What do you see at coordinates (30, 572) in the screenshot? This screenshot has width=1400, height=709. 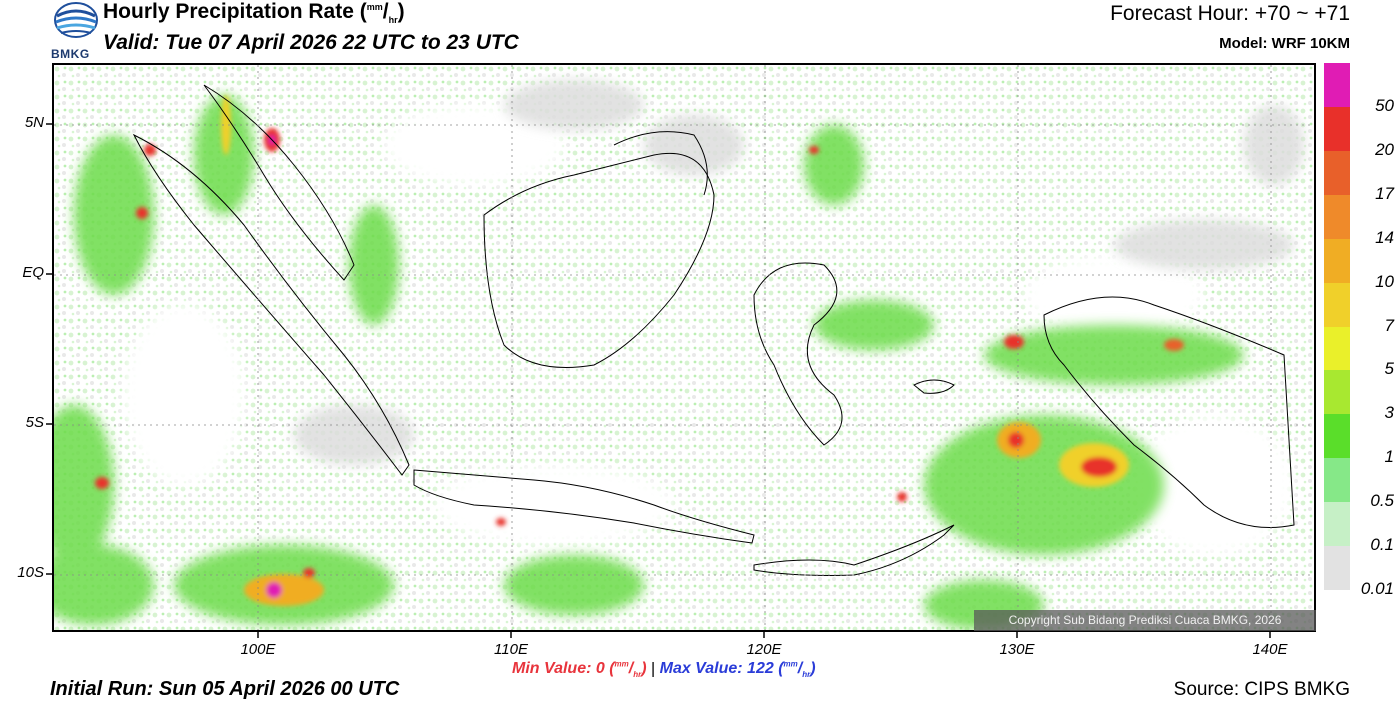 I see `lat-label-10s: 10S` at bounding box center [30, 572].